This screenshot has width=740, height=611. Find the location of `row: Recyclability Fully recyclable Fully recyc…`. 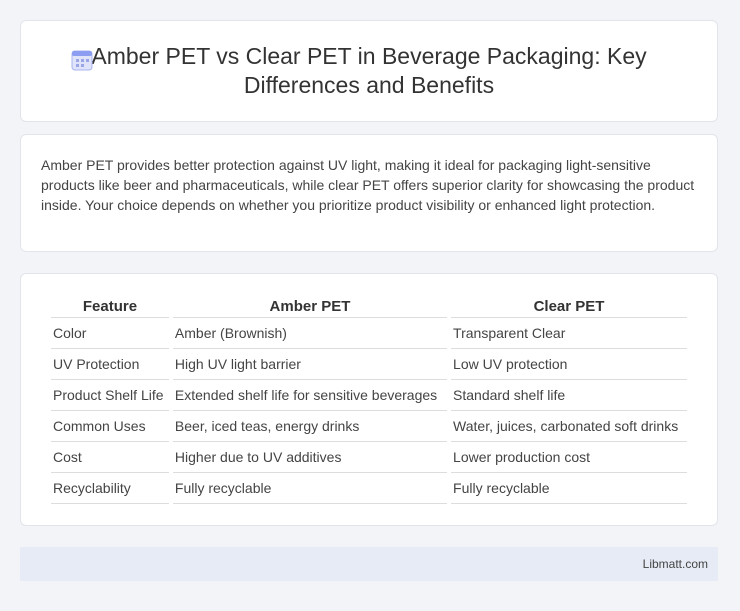

row: Recyclability Fully recyclable Fully recyc… is located at coordinates (369, 488).